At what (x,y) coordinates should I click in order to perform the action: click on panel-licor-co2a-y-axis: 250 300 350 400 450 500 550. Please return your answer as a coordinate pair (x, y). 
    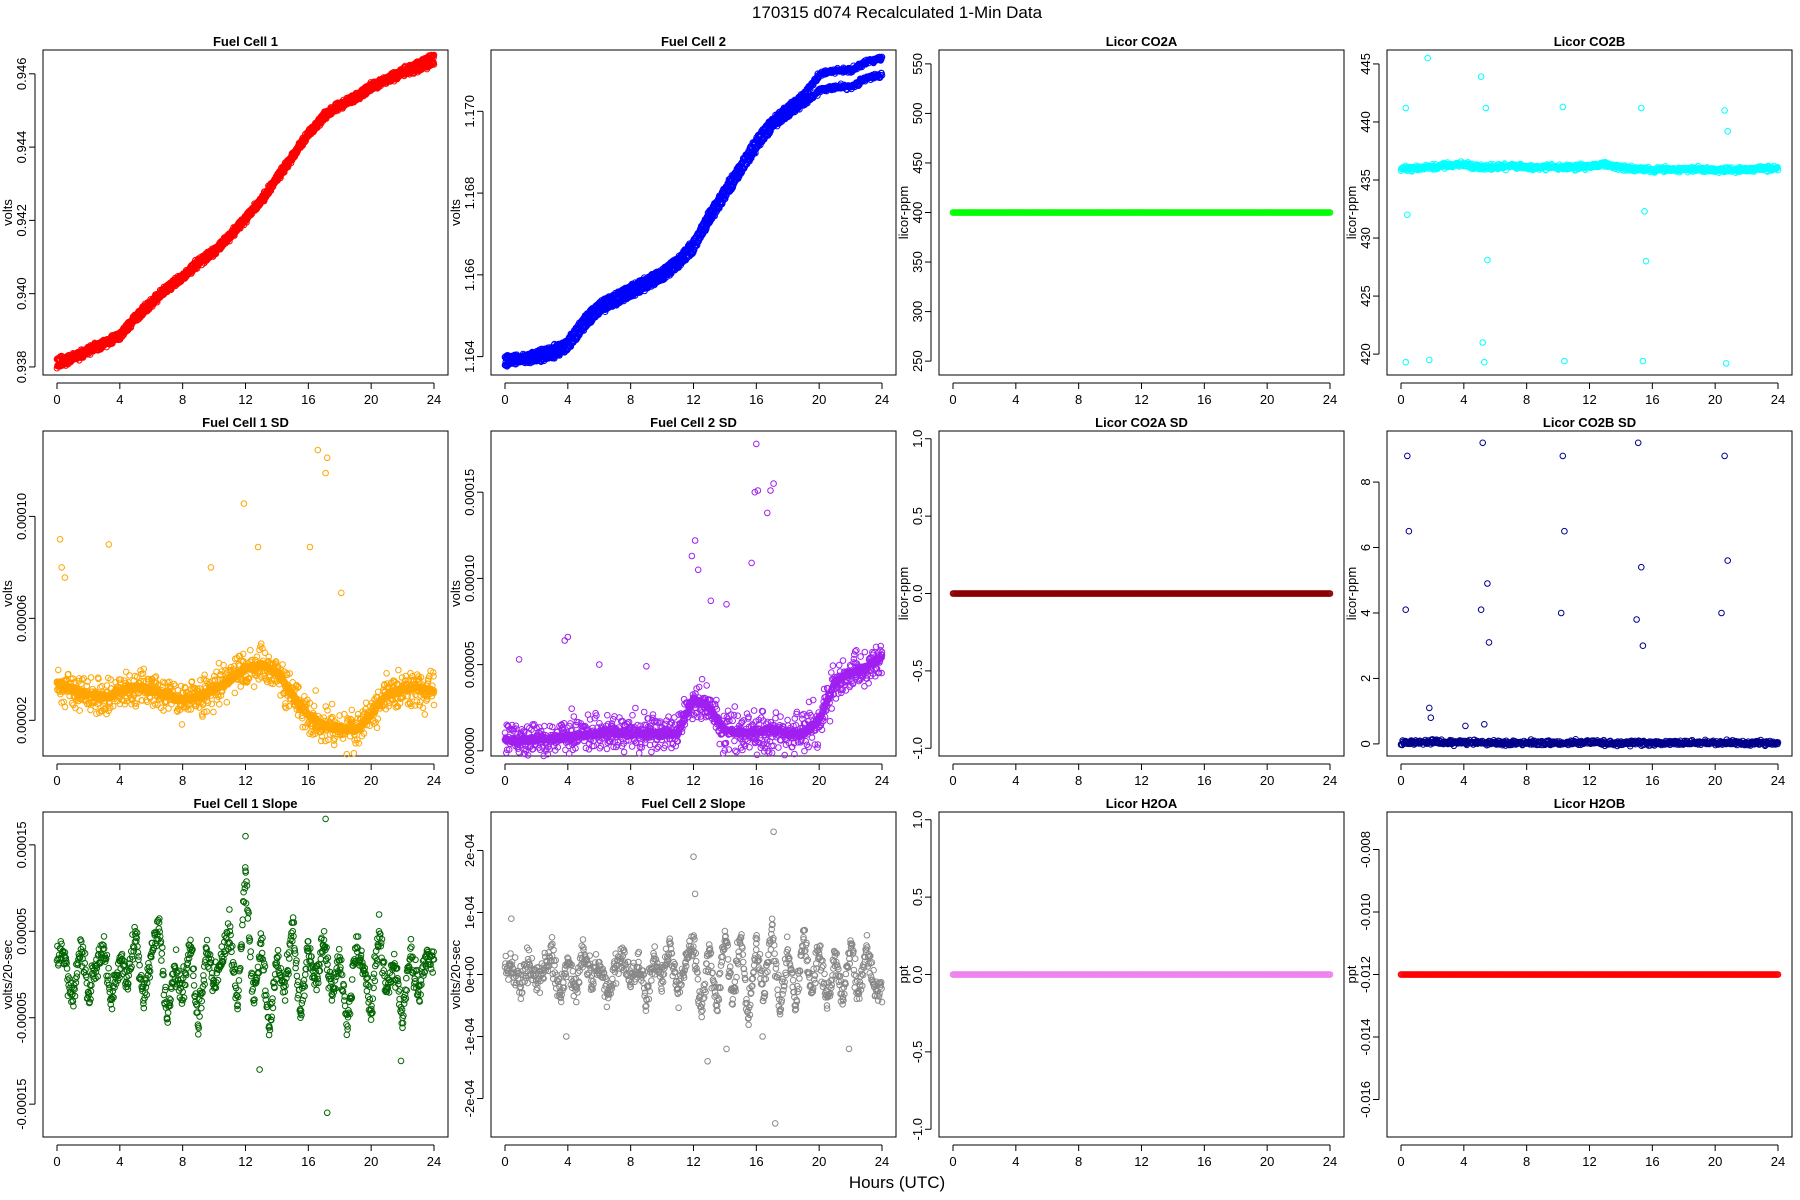
    Looking at the image, I should click on (921, 212).